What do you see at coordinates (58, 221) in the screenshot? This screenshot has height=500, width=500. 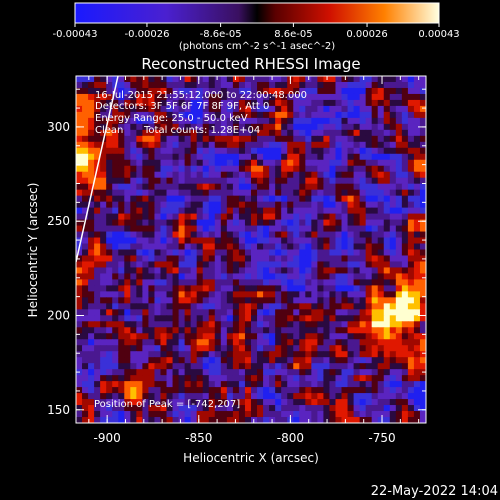 I see `y-tick-label: 250` at bounding box center [58, 221].